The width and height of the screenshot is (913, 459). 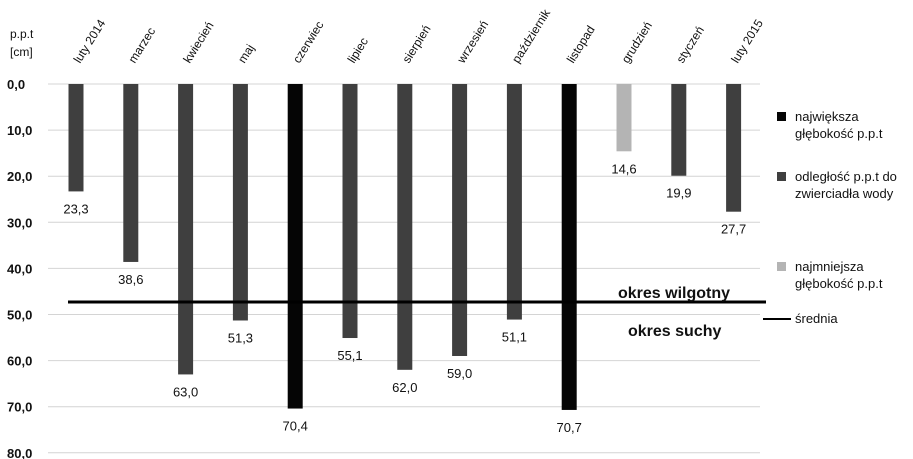 I want to click on legend-swatch-mean-line, so click(x=777, y=319).